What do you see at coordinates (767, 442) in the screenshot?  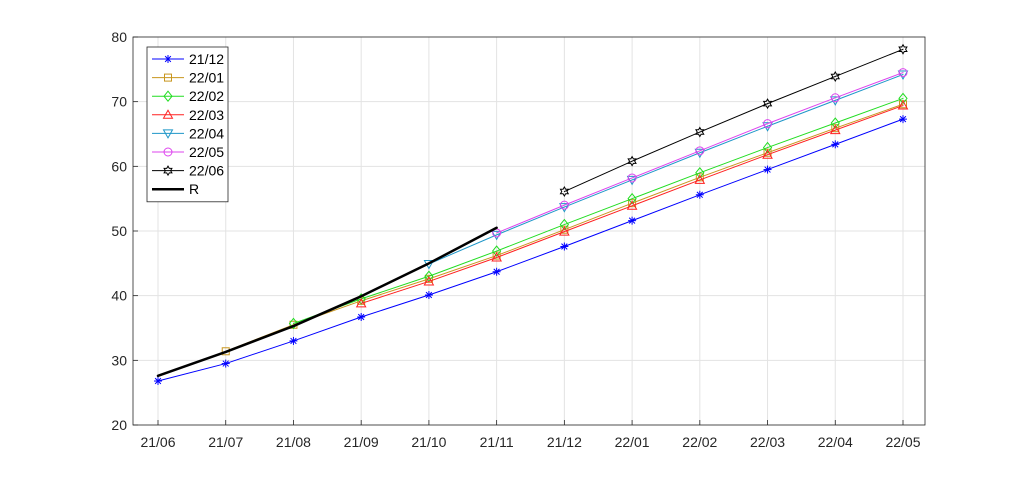 I see `x-tick-label: 22/03` at bounding box center [767, 442].